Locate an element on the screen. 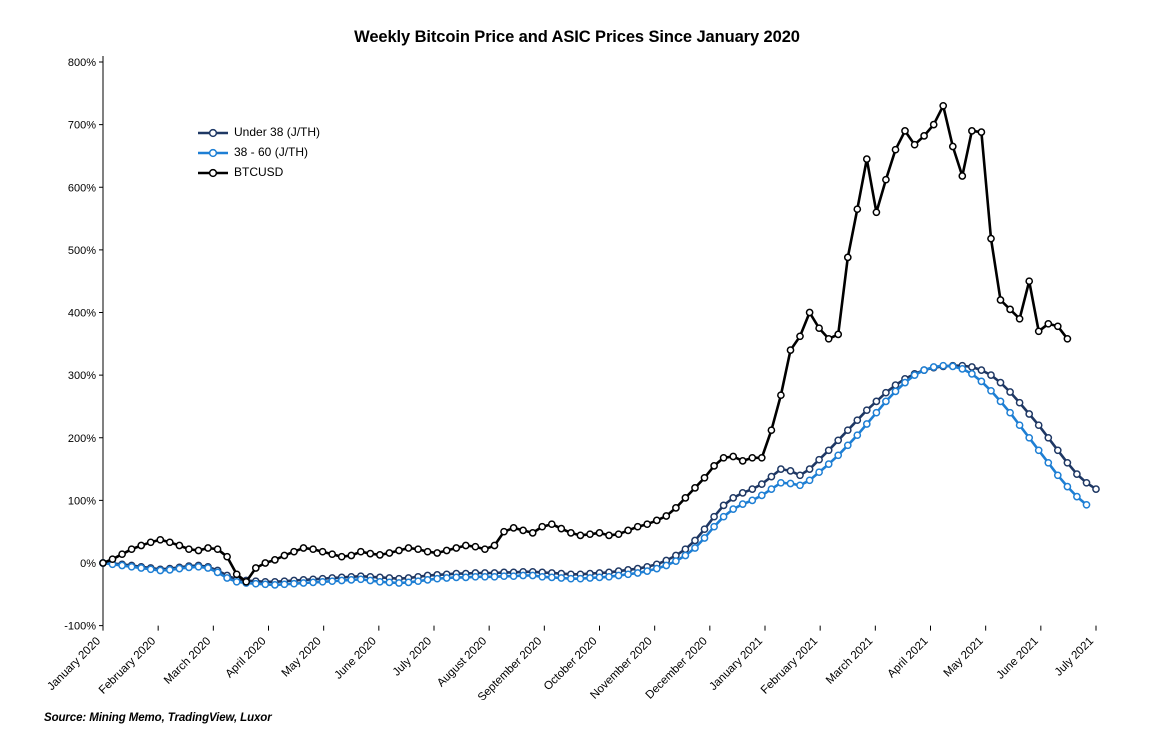 The width and height of the screenshot is (1154, 756). chart-legend: Under 38 (J/TH) 38 - 60 (J/TH) BTCUSD is located at coordinates (259, 152).